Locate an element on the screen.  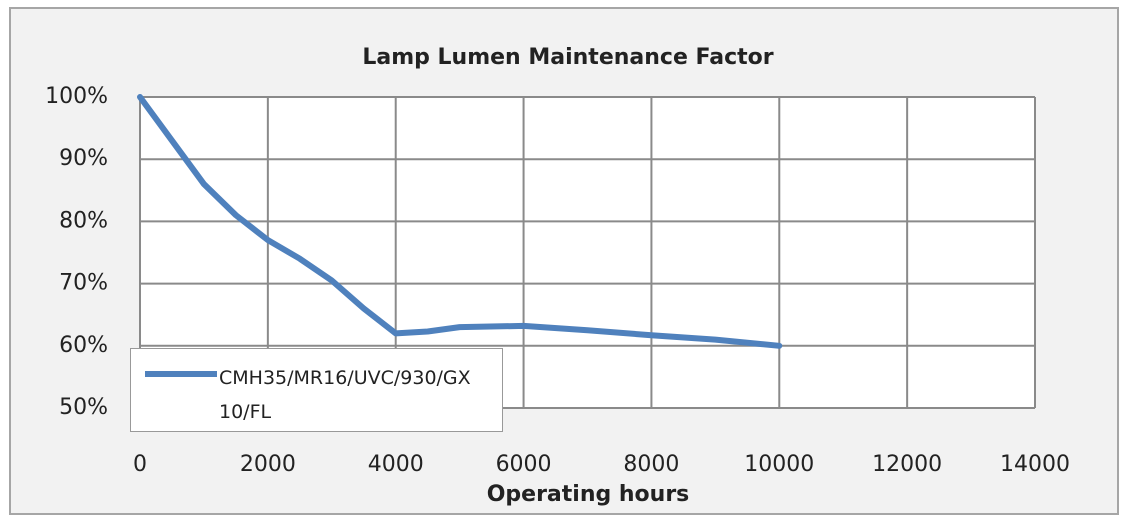
y-tick-label: 100% is located at coordinates (76, 96).